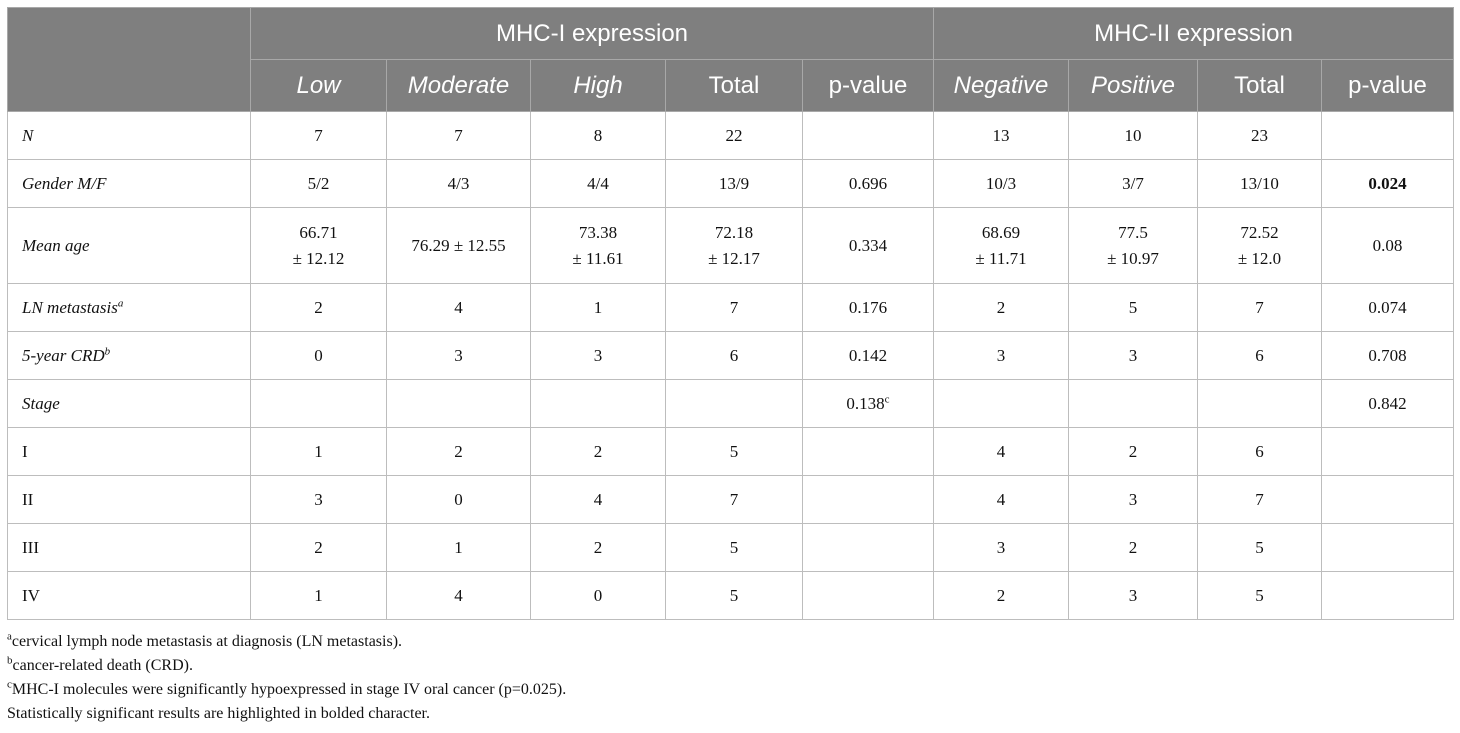 The height and width of the screenshot is (733, 1460). What do you see at coordinates (1133, 85) in the screenshot?
I see `header-positive: Positive` at bounding box center [1133, 85].